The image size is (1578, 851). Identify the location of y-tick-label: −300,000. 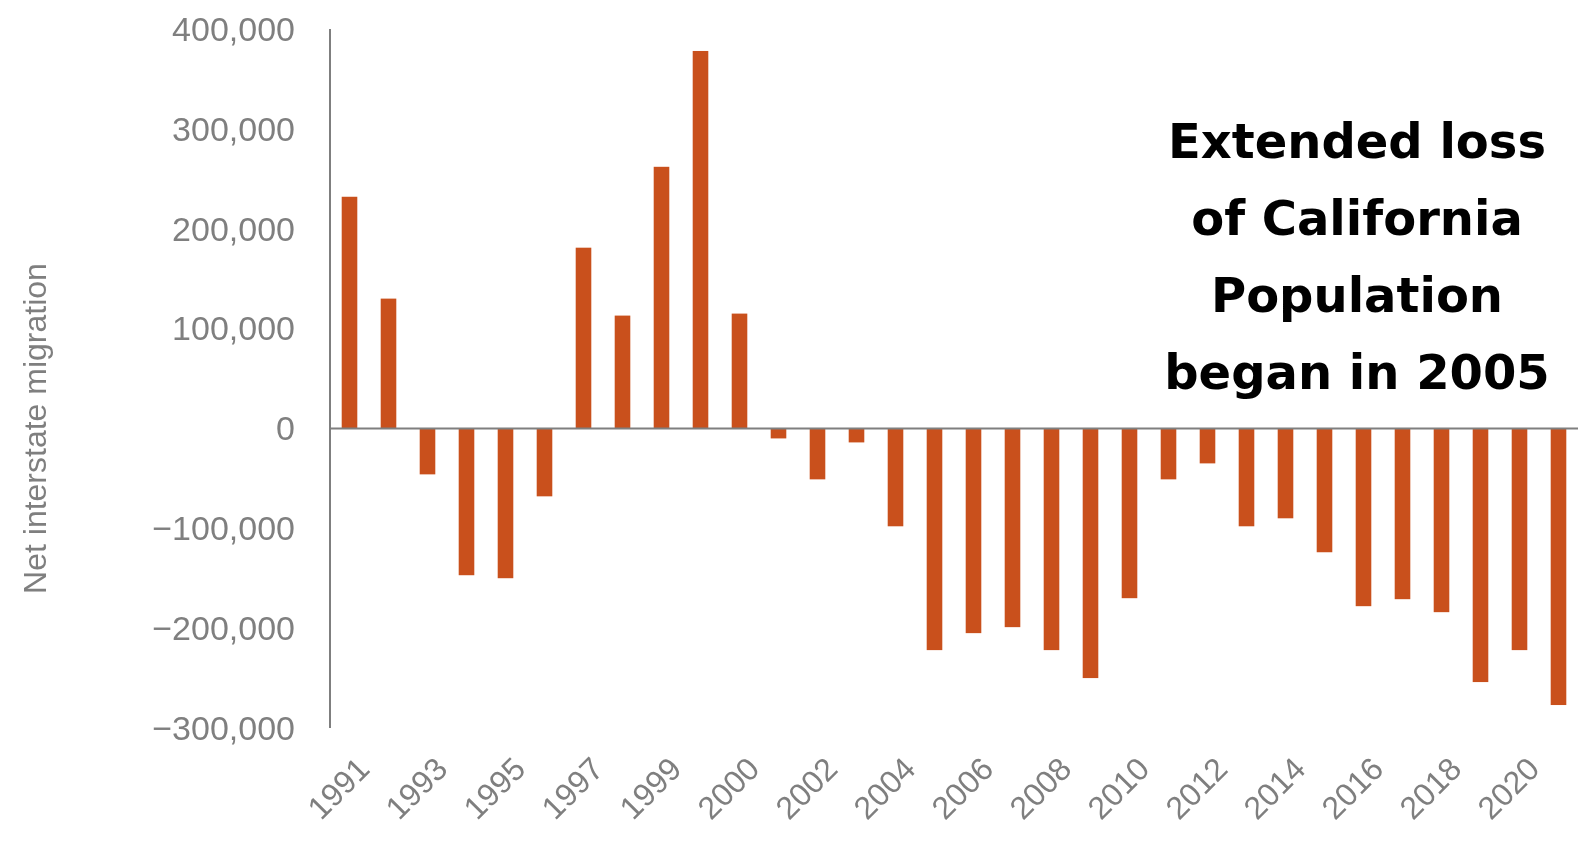
(223, 727).